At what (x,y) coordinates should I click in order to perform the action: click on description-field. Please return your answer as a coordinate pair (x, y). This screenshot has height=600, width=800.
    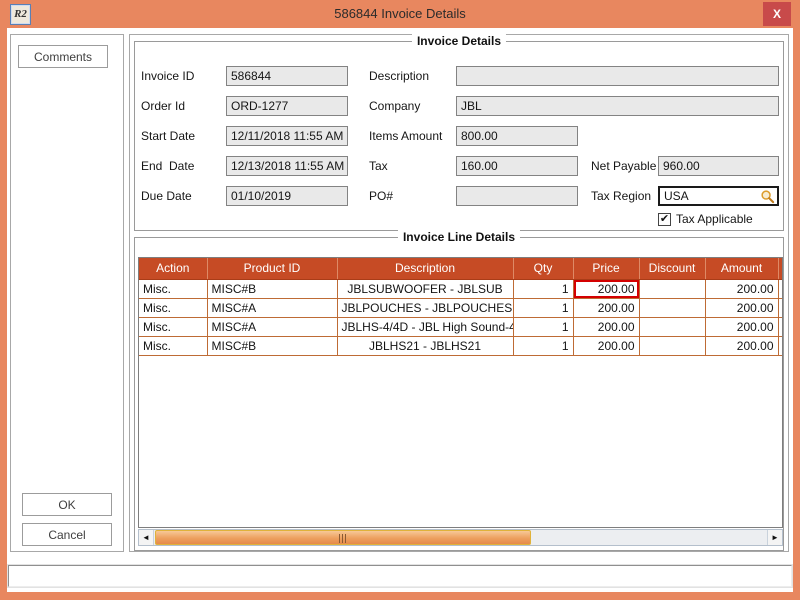
    Looking at the image, I should click on (617, 76).